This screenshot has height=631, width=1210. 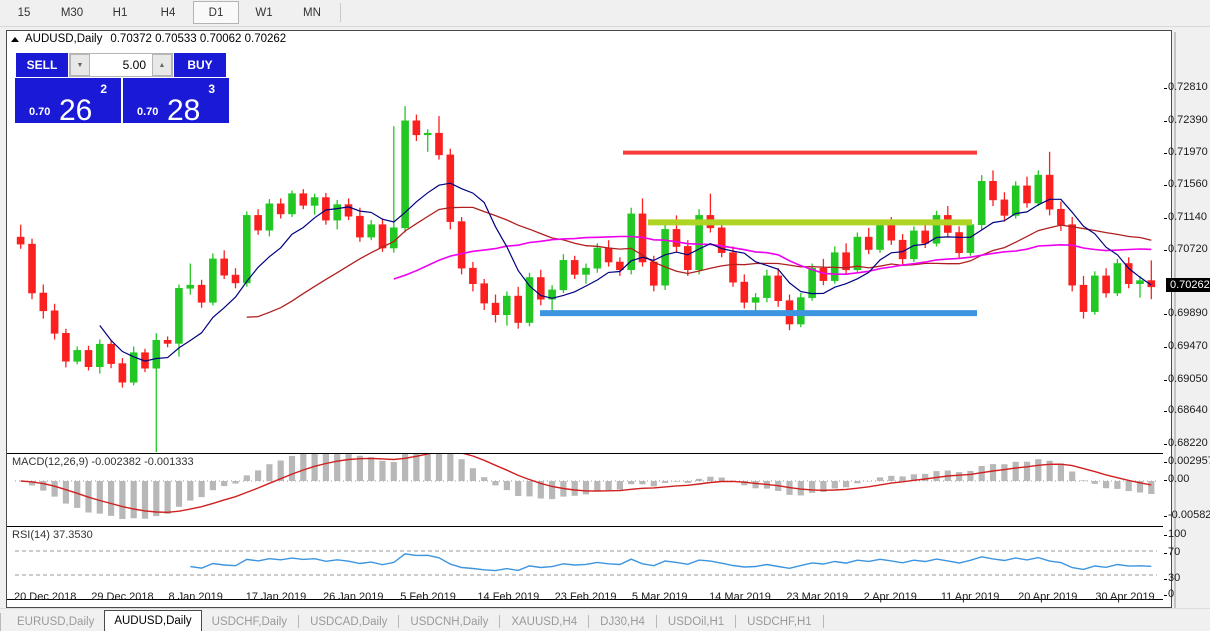 What do you see at coordinates (1188, 313) in the screenshot?
I see `price-scale-label: 0.69890` at bounding box center [1188, 313].